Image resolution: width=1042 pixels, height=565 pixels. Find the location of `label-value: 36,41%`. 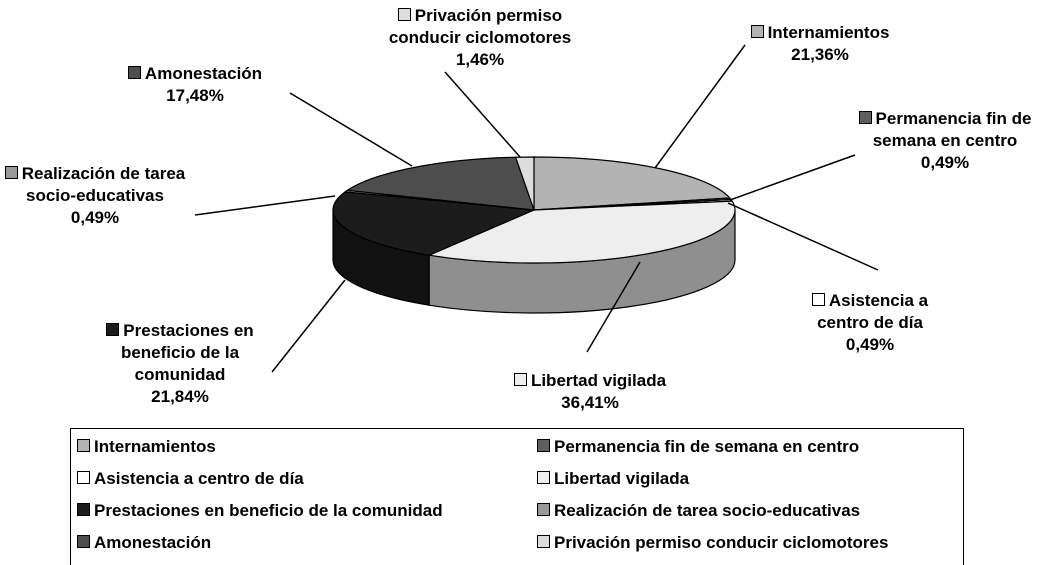

label-value: 36,41% is located at coordinates (590, 402).